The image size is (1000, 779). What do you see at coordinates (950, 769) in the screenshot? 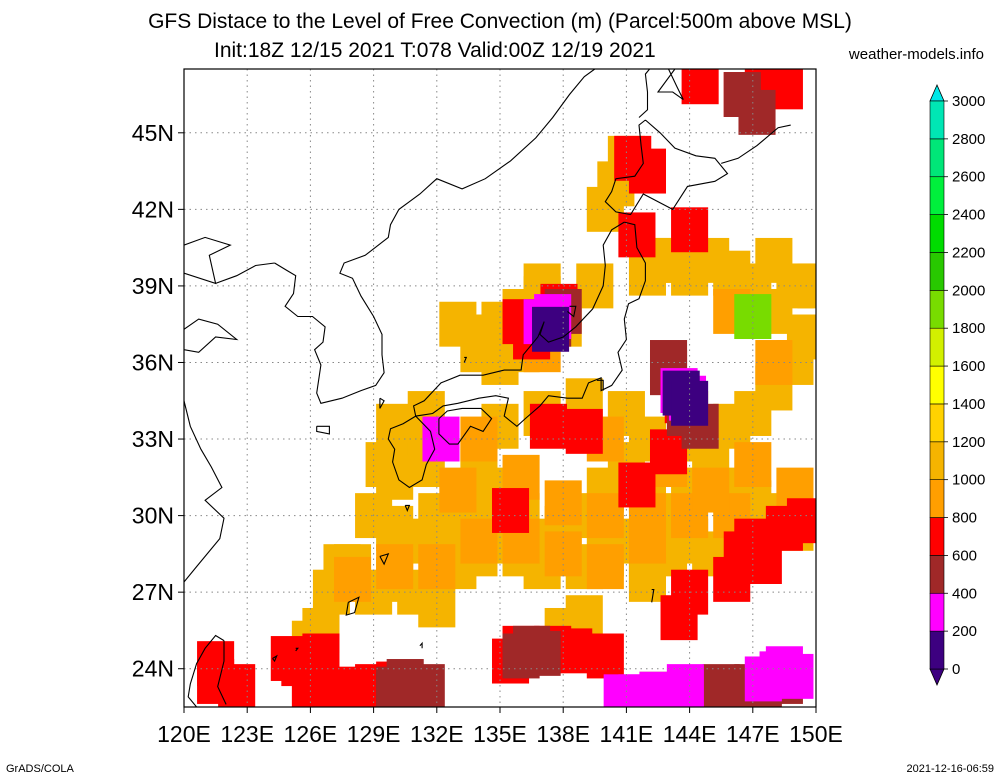
I see `footer-timestamp: 2021-12-16-06:59` at bounding box center [950, 769].